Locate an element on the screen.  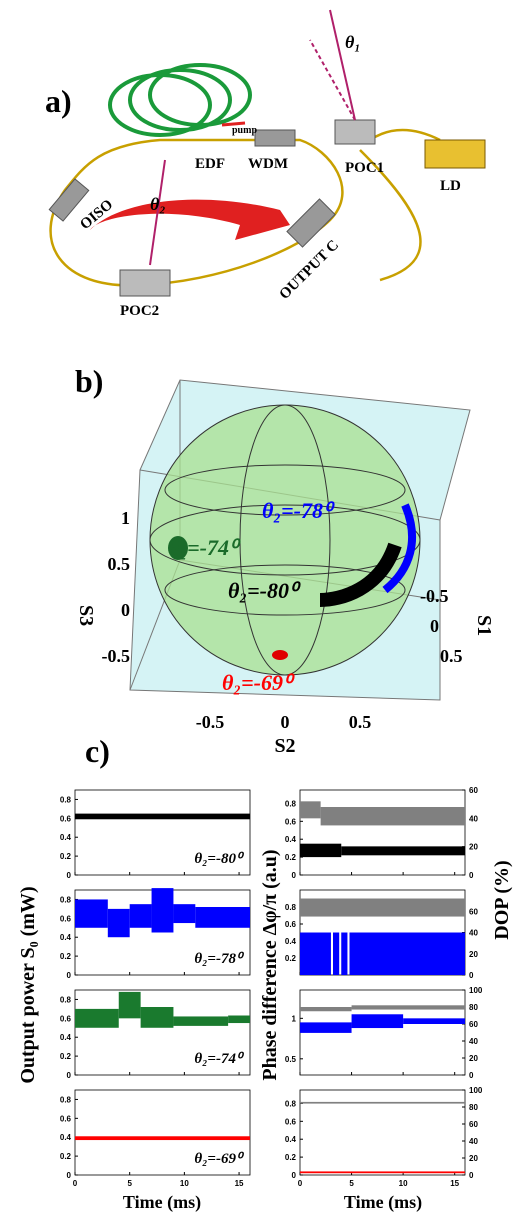
panel-label: c) is located at coordinates (97, 751).